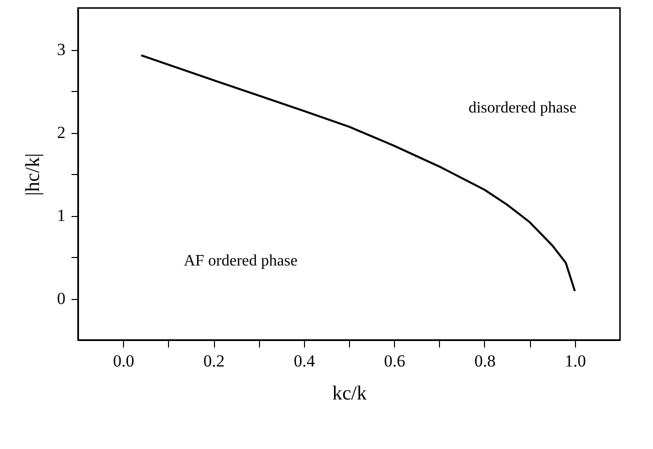  What do you see at coordinates (305, 361) in the screenshot?
I see `x-tick-label: 0.4` at bounding box center [305, 361].